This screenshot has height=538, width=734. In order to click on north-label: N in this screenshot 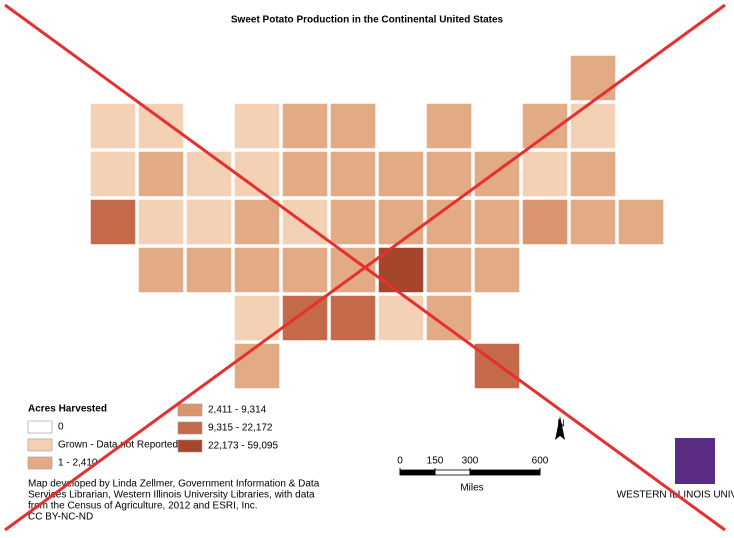, I will do `click(560, 424)`.